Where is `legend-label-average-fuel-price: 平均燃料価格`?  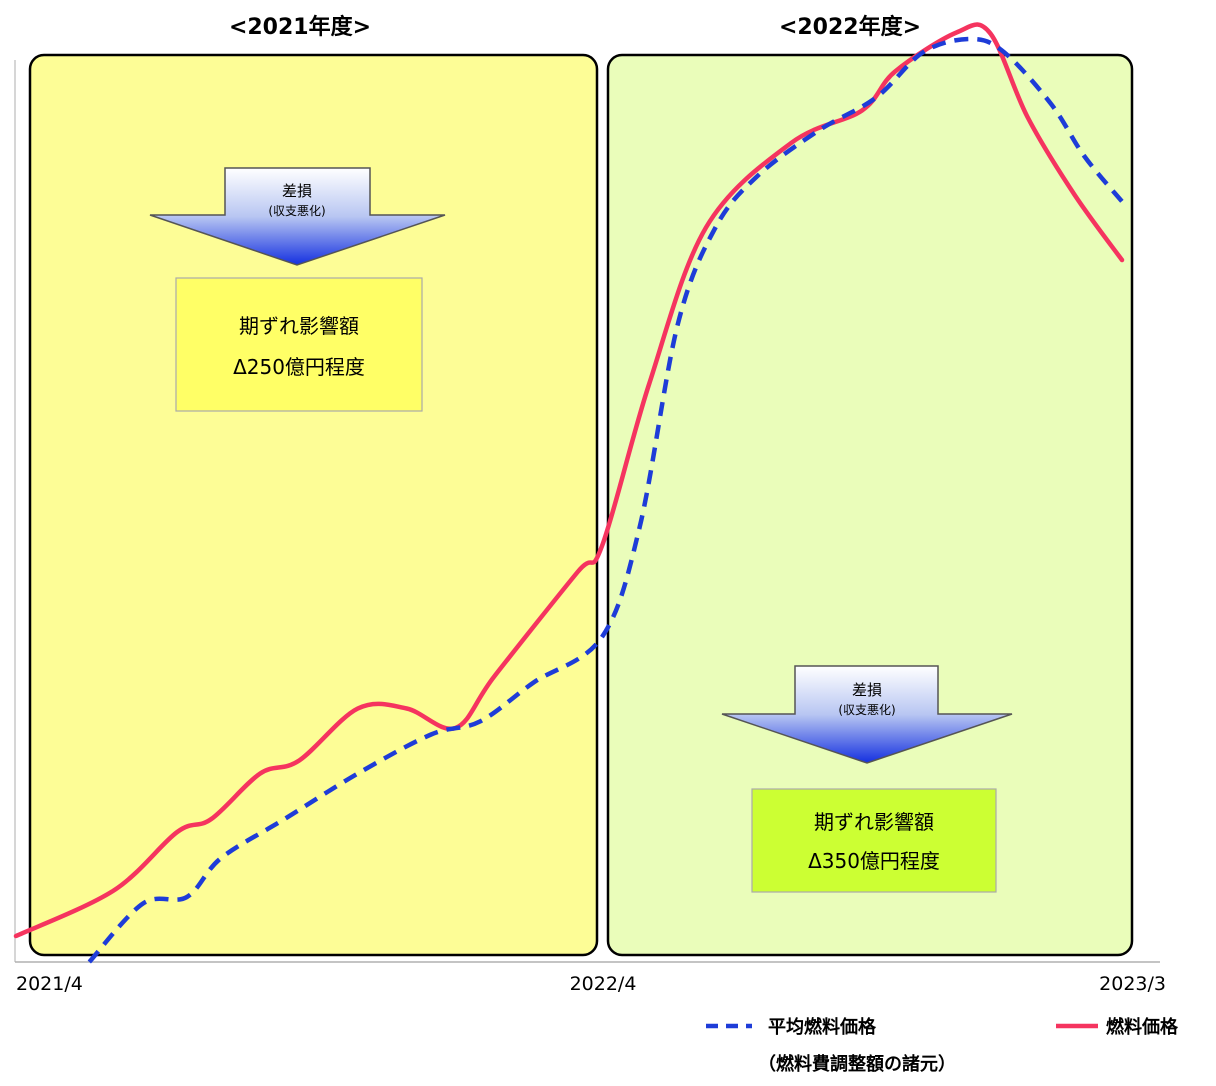 legend-label-average-fuel-price: 平均燃料価格 is located at coordinates (822, 1027).